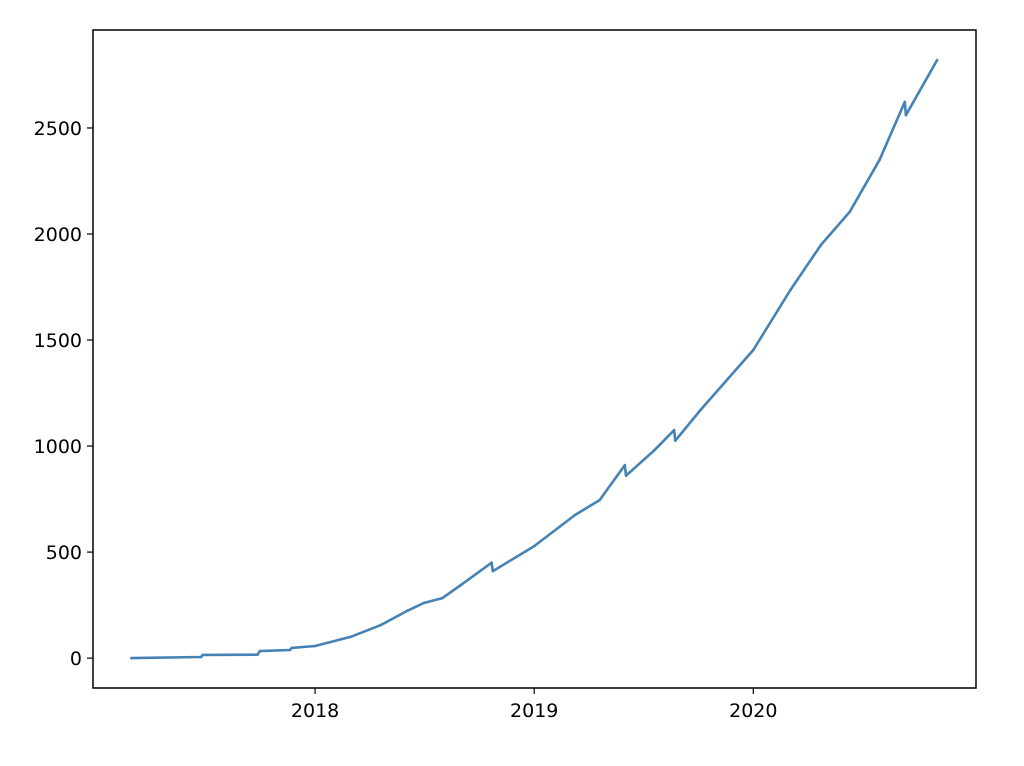 This screenshot has width=1024, height=766. What do you see at coordinates (63, 394) in the screenshot?
I see `y-axis: 0 500 1000 1500 2000 2500` at bounding box center [63, 394].